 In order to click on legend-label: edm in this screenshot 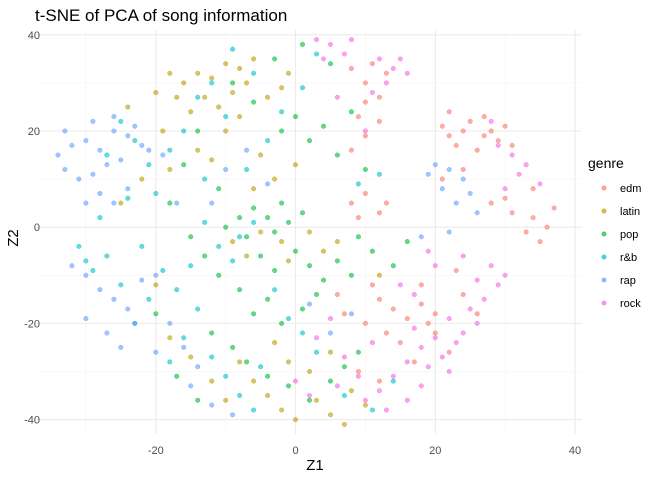, I will do `click(630, 189)`.